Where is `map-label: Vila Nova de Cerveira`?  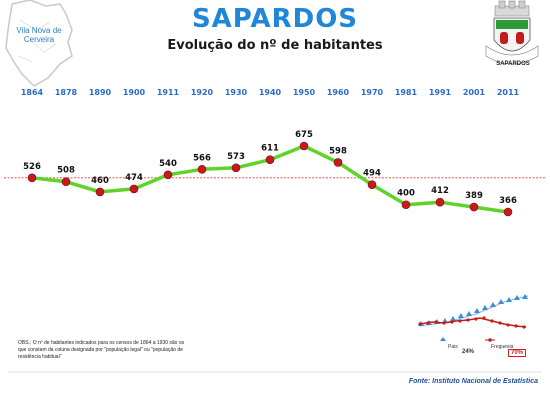
map-label: Vila Nova de Cerveira is located at coordinates (39, 35).